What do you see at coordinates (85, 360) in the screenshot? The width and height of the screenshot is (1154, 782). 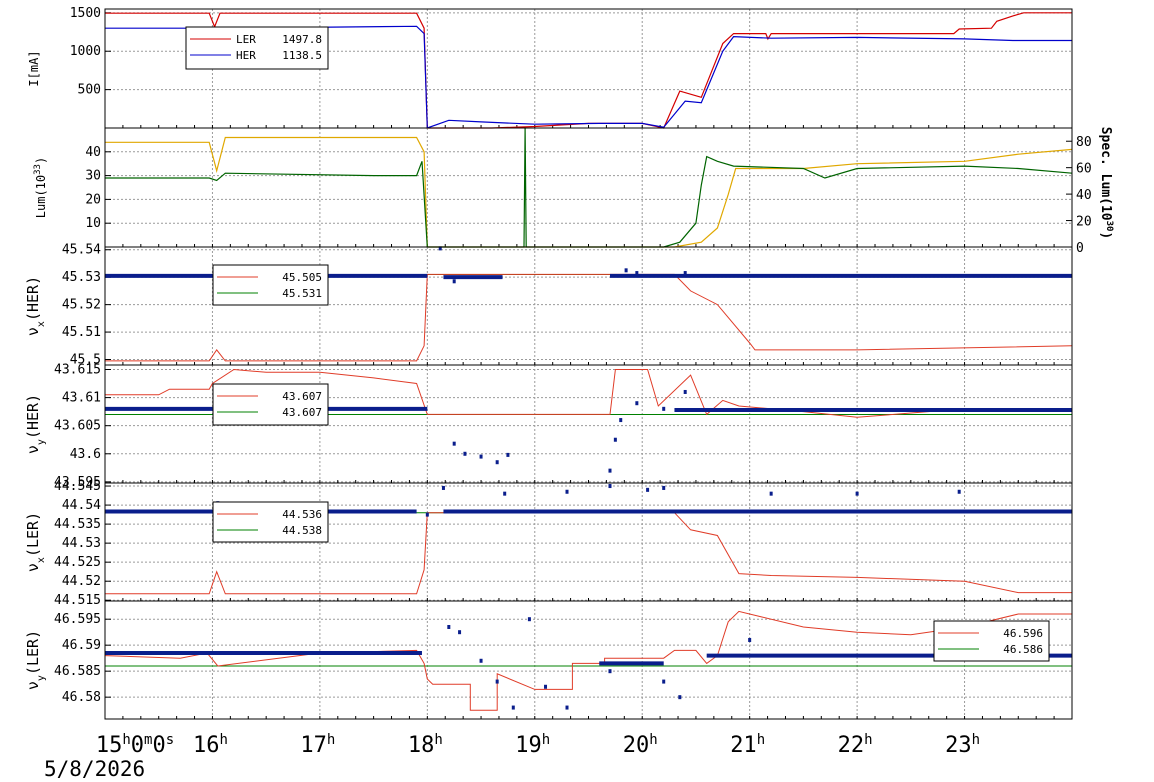 I see `y-tick-label: 45.5` at bounding box center [85, 360].